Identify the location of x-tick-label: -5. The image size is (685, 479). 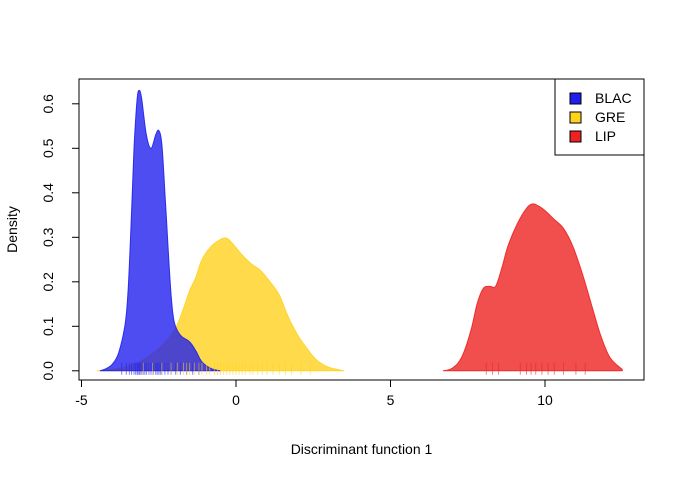
(81, 400).